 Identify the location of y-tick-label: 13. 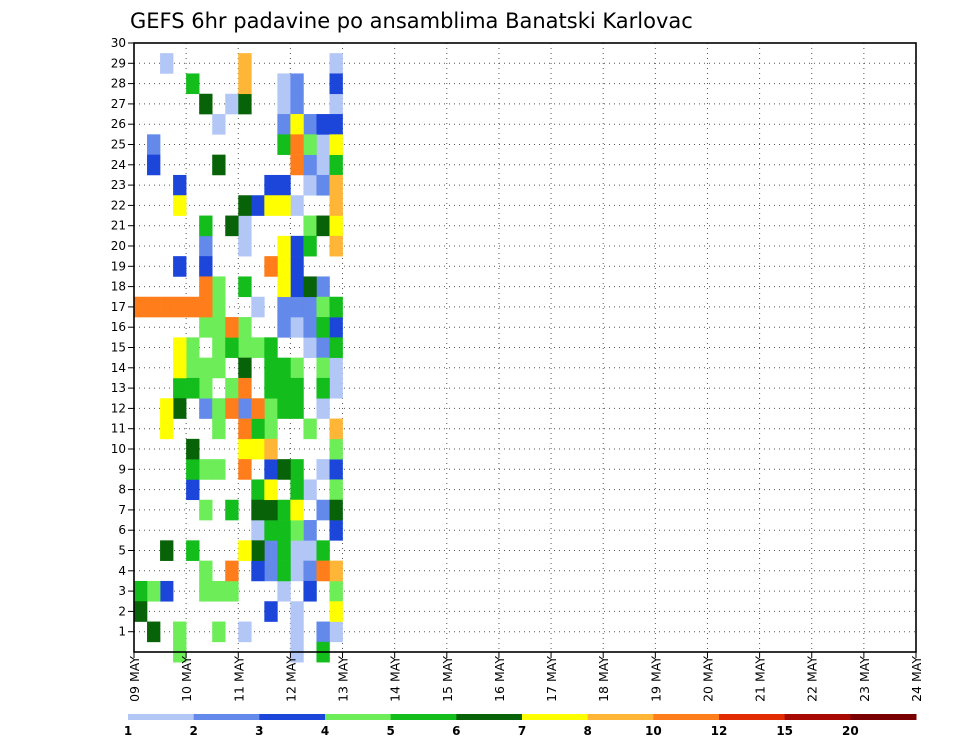
(118, 388).